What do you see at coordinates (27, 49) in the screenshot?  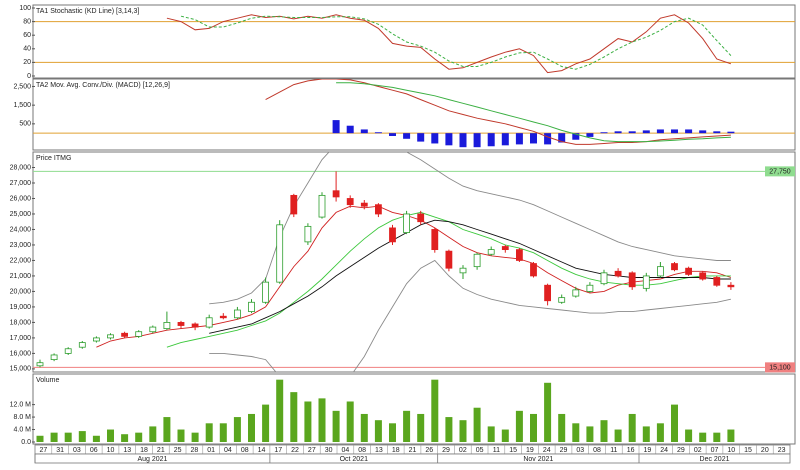 I see `y-tick-label: 40` at bounding box center [27, 49].